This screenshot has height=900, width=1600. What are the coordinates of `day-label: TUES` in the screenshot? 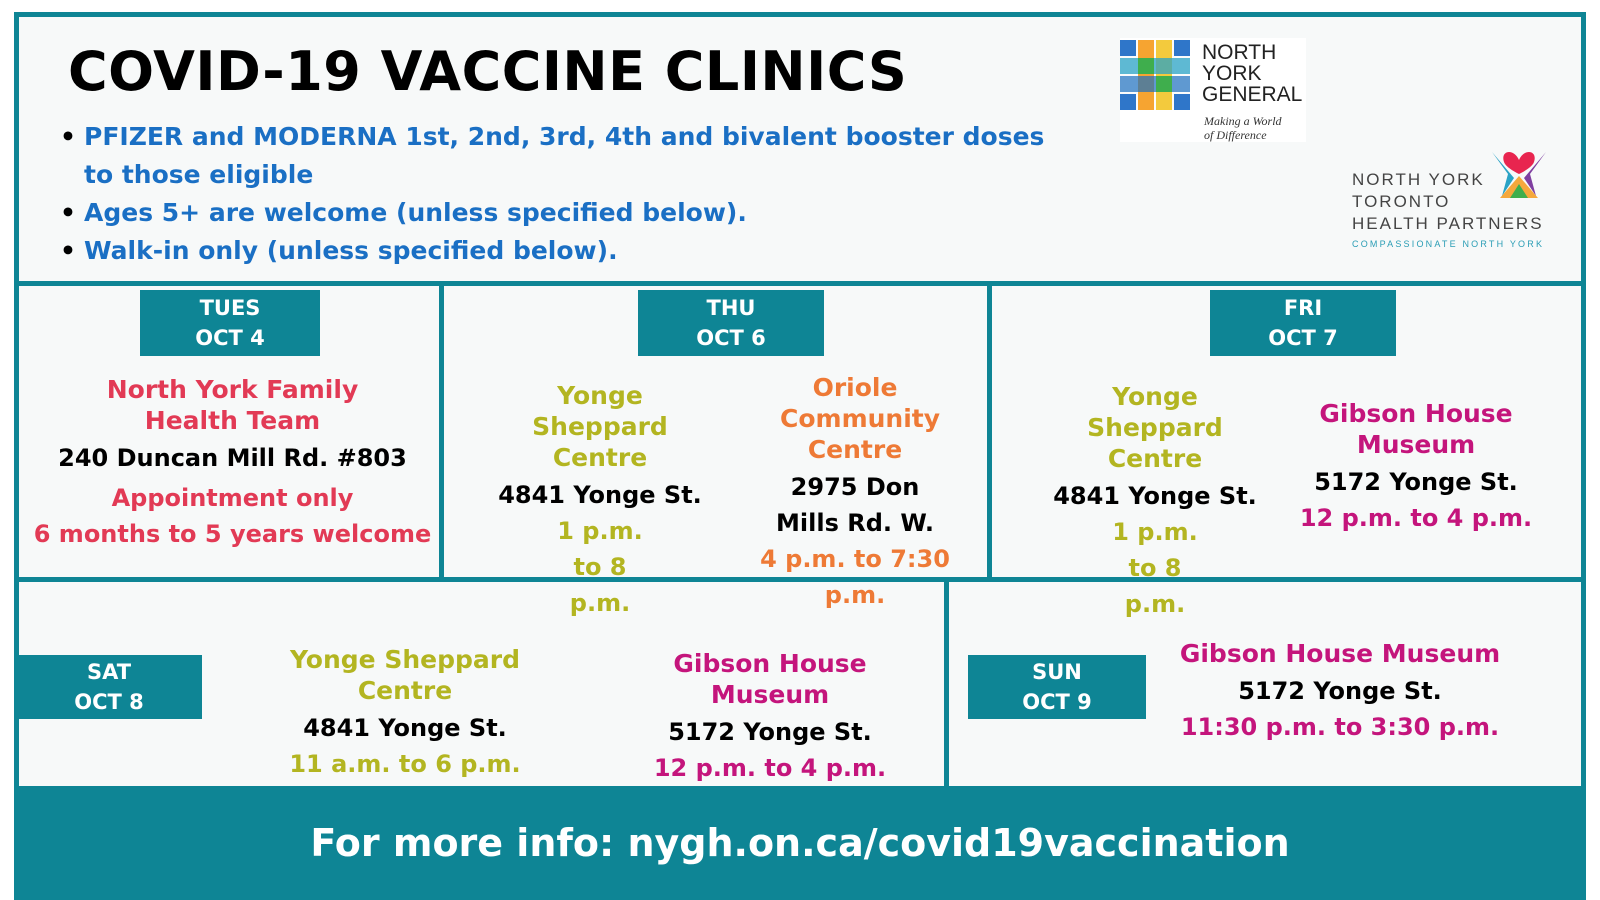 It's located at (230, 308).